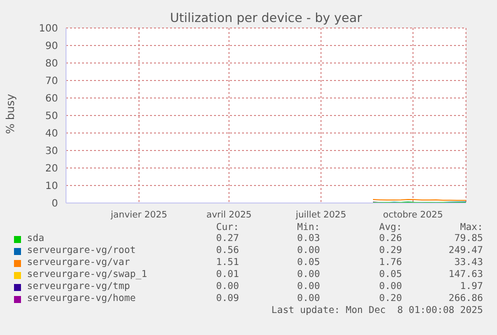 This screenshot has width=497, height=335. What do you see at coordinates (51, 186) in the screenshot?
I see `y-tick-label: 10` at bounding box center [51, 186].